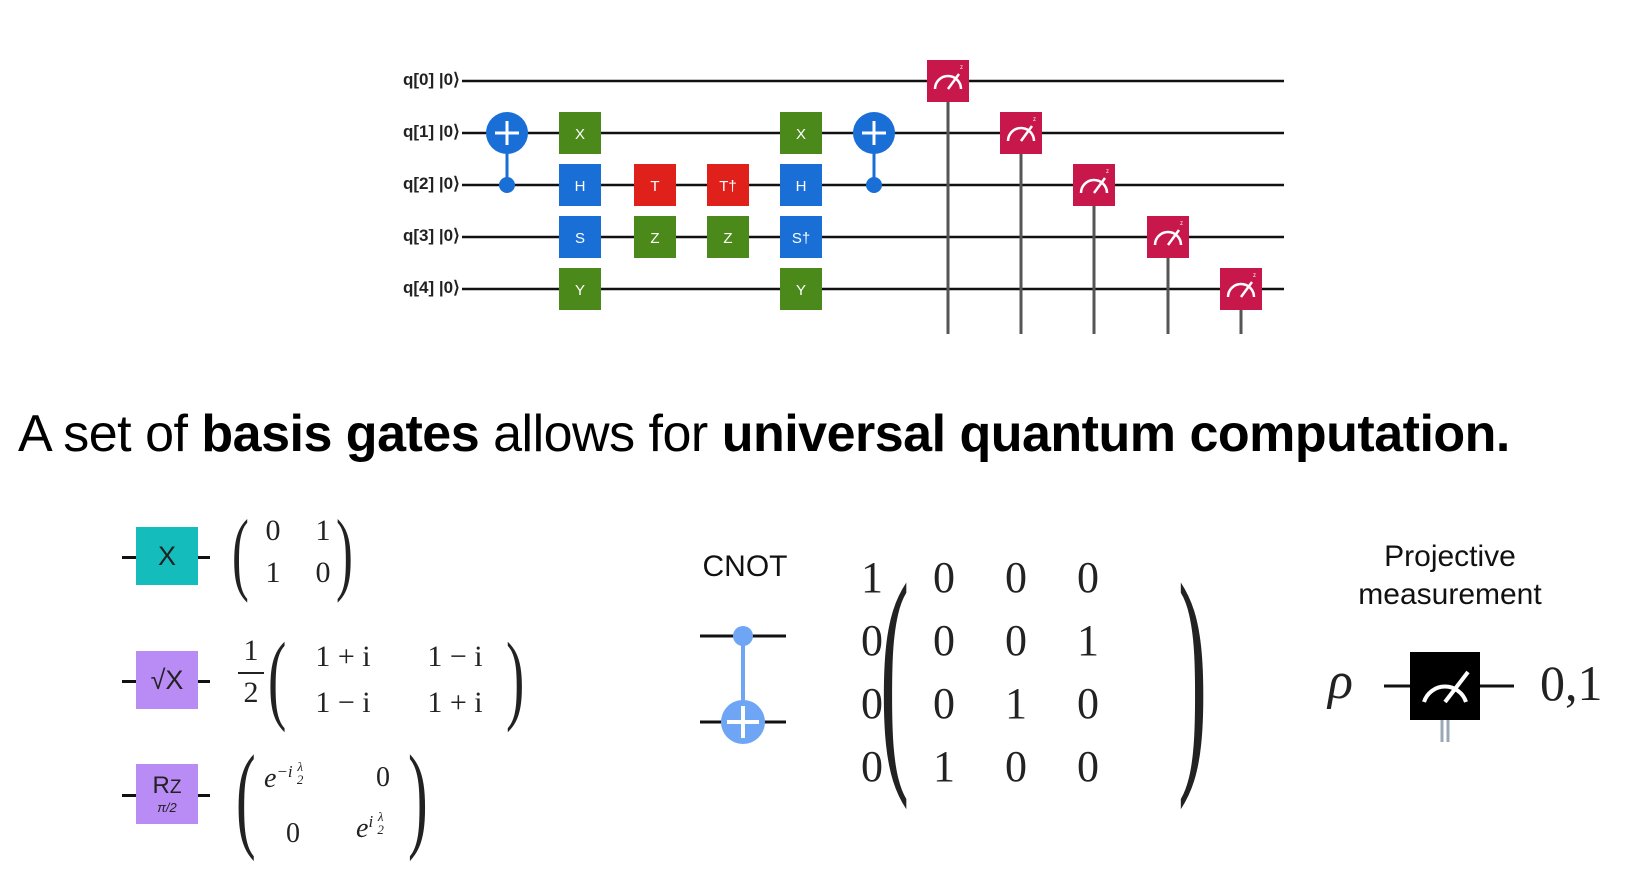  I want to click on sqrtx-prefix-numerator: 1, so click(251, 650).